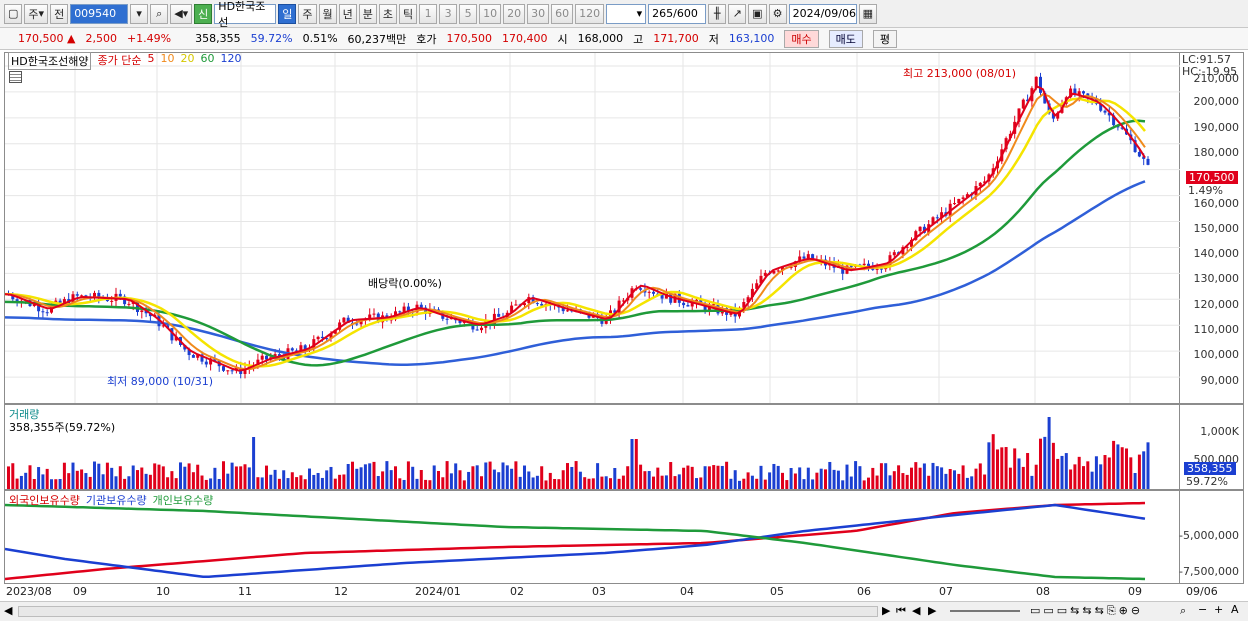  I want to click on grid-toggle-icon, so click(15, 77).